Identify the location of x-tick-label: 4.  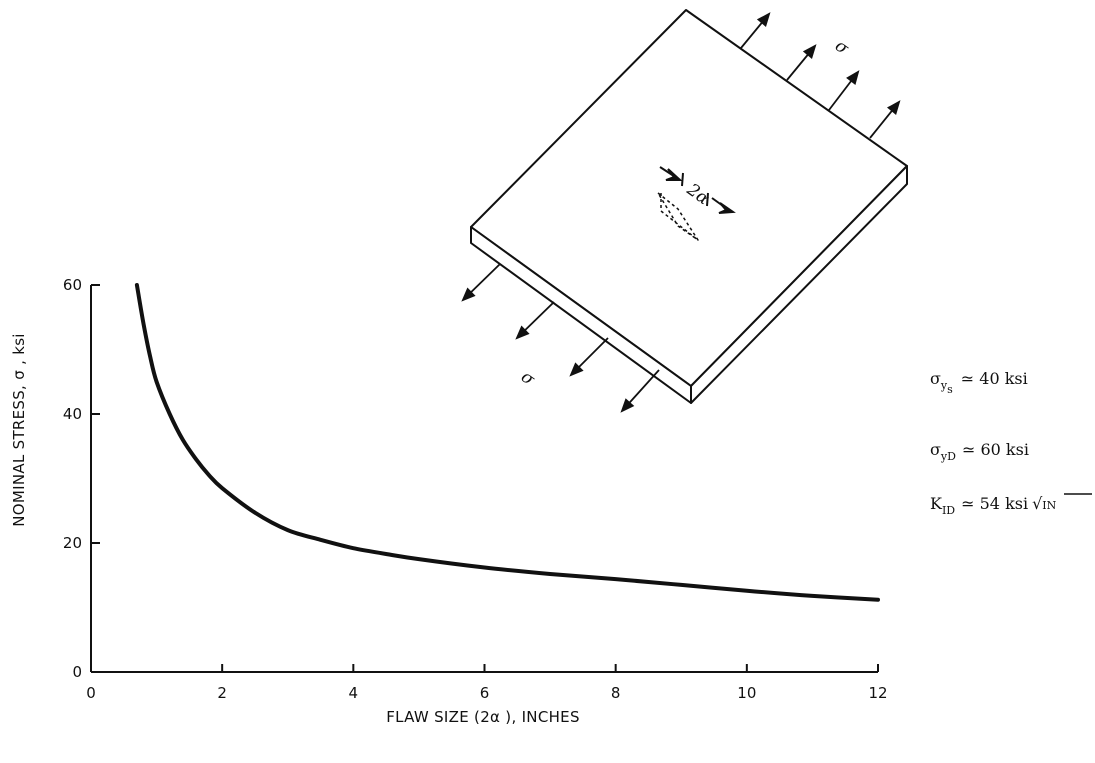
(354, 693).